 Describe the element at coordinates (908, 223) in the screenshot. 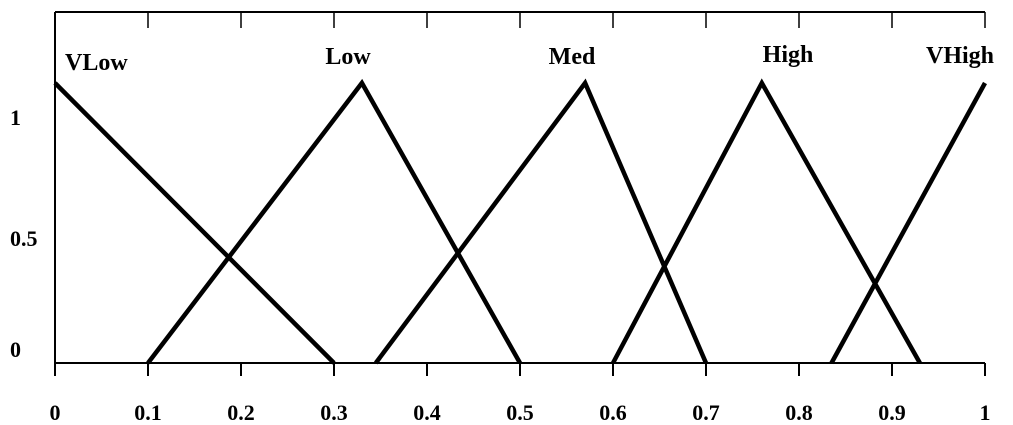

I see `series-line-vhigh` at that location.